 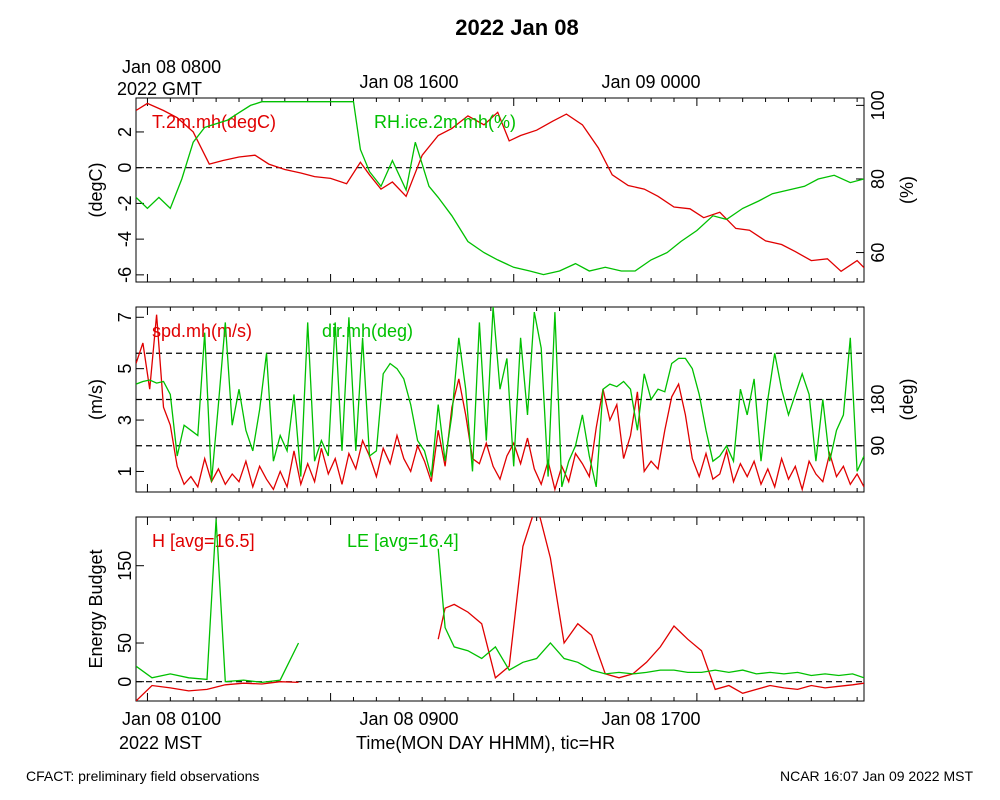 I want to click on series-label: RH.ice.2m.mh(%), so click(x=445, y=122).